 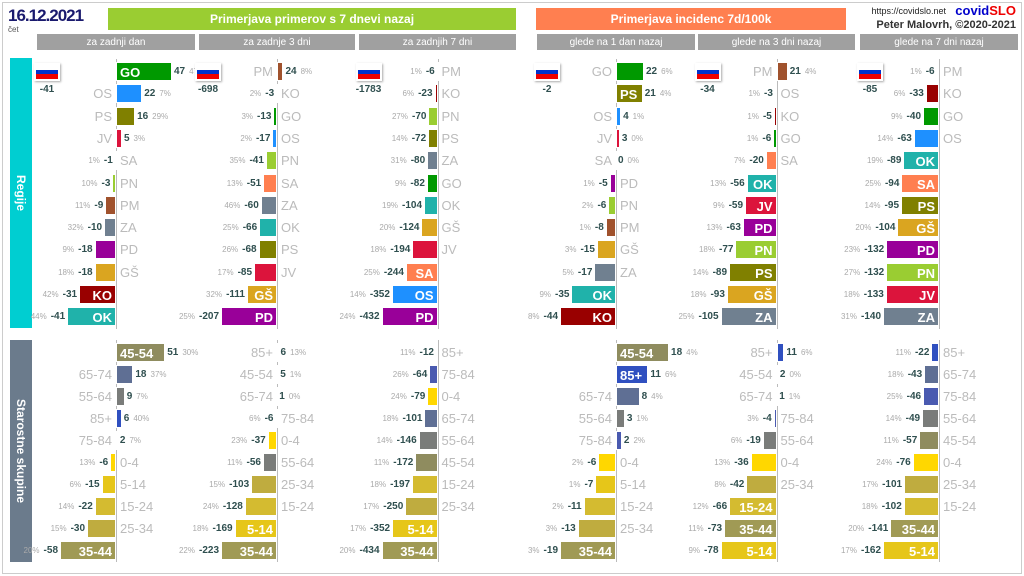 I want to click on category-label: 55-64, so click(x=298, y=462).